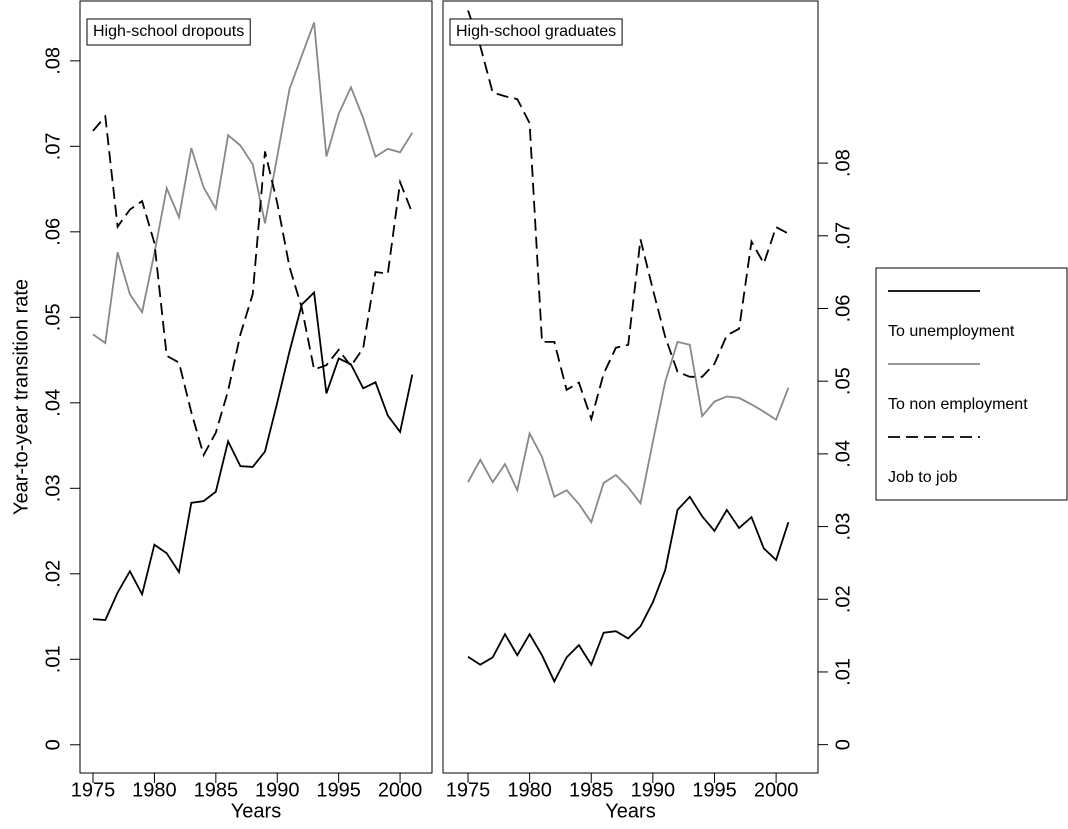 The width and height of the screenshot is (1068, 829). I want to click on y-axis-label: Year-to-year transition rate, so click(21, 397).